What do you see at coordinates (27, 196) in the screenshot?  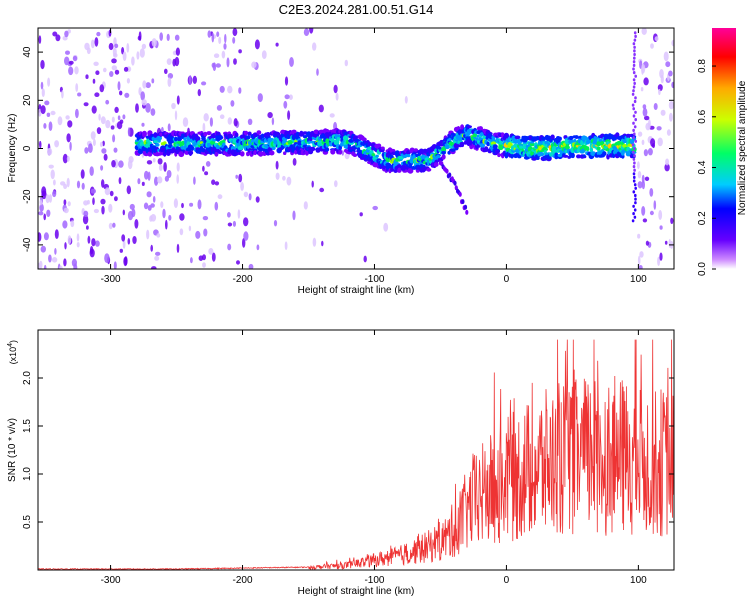 I see `spectrogram-y-tick: -20` at bounding box center [27, 196].